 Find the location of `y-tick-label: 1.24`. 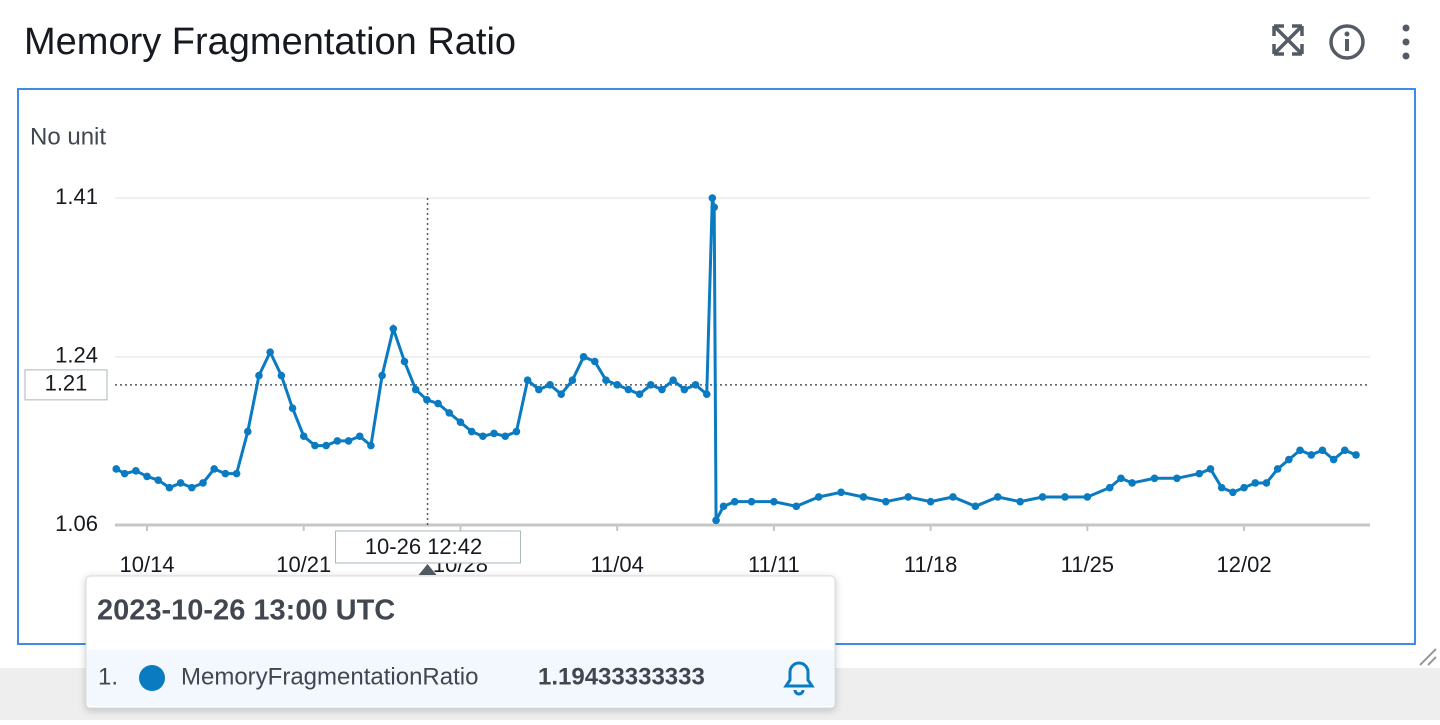

y-tick-label: 1.24 is located at coordinates (76, 355).